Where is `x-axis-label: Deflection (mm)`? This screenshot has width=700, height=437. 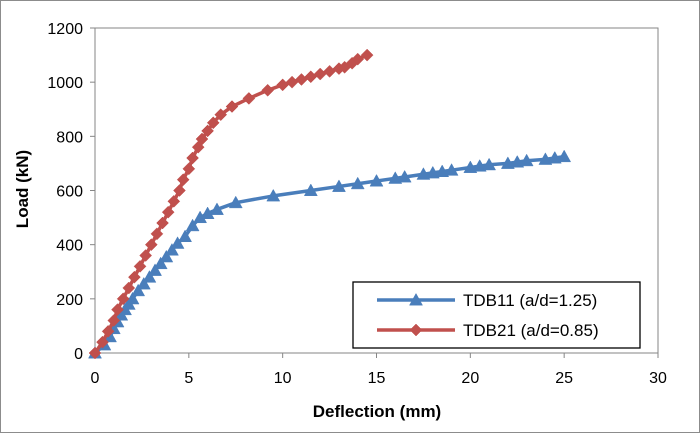
x-axis-label: Deflection (mm) is located at coordinates (377, 411).